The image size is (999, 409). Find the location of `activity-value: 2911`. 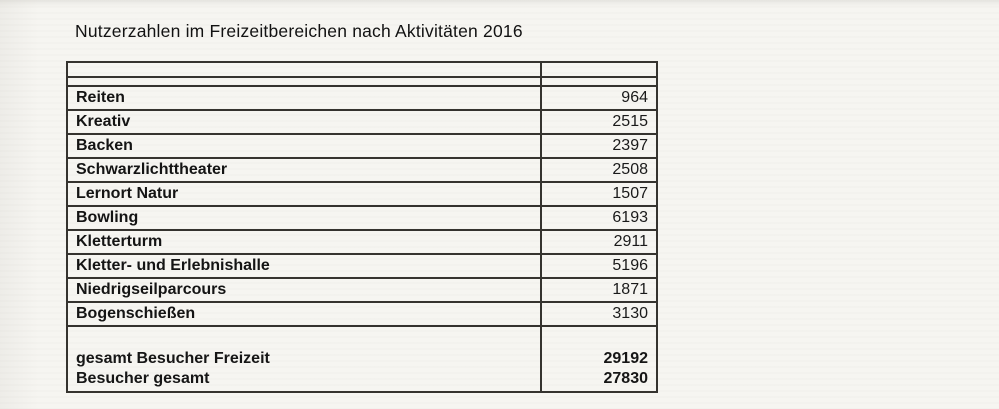

activity-value: 2911 is located at coordinates (599, 242).